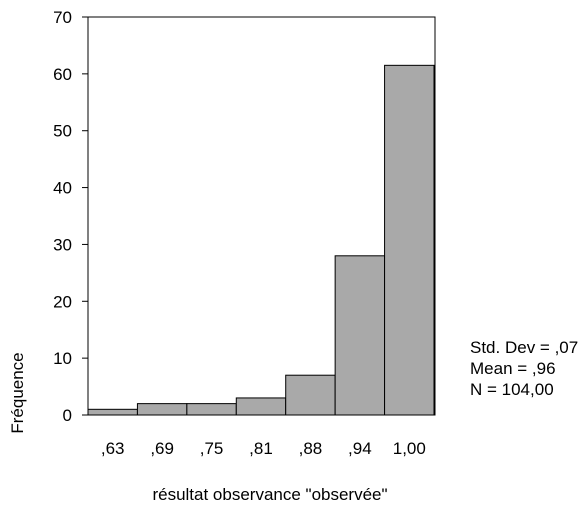  Describe the element at coordinates (62, 131) in the screenshot. I see `y-tick-label-5: 50` at that location.